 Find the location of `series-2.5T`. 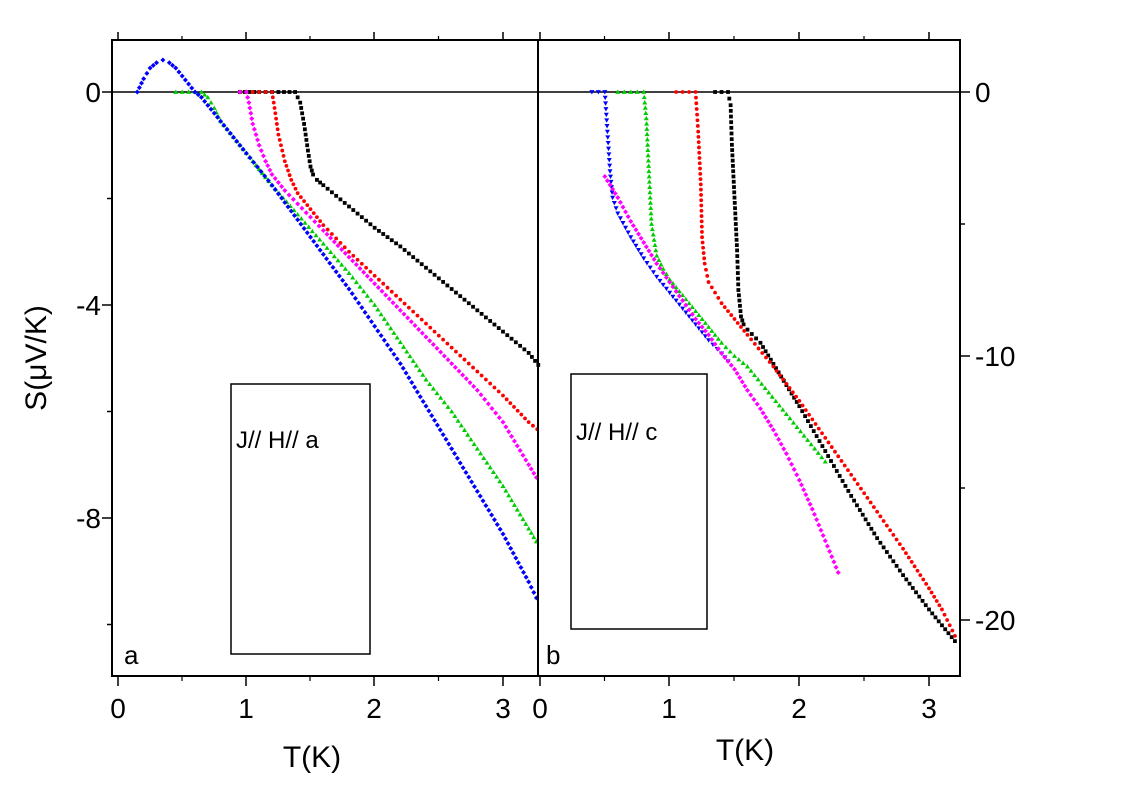

series-2.5T is located at coordinates (660, 227).